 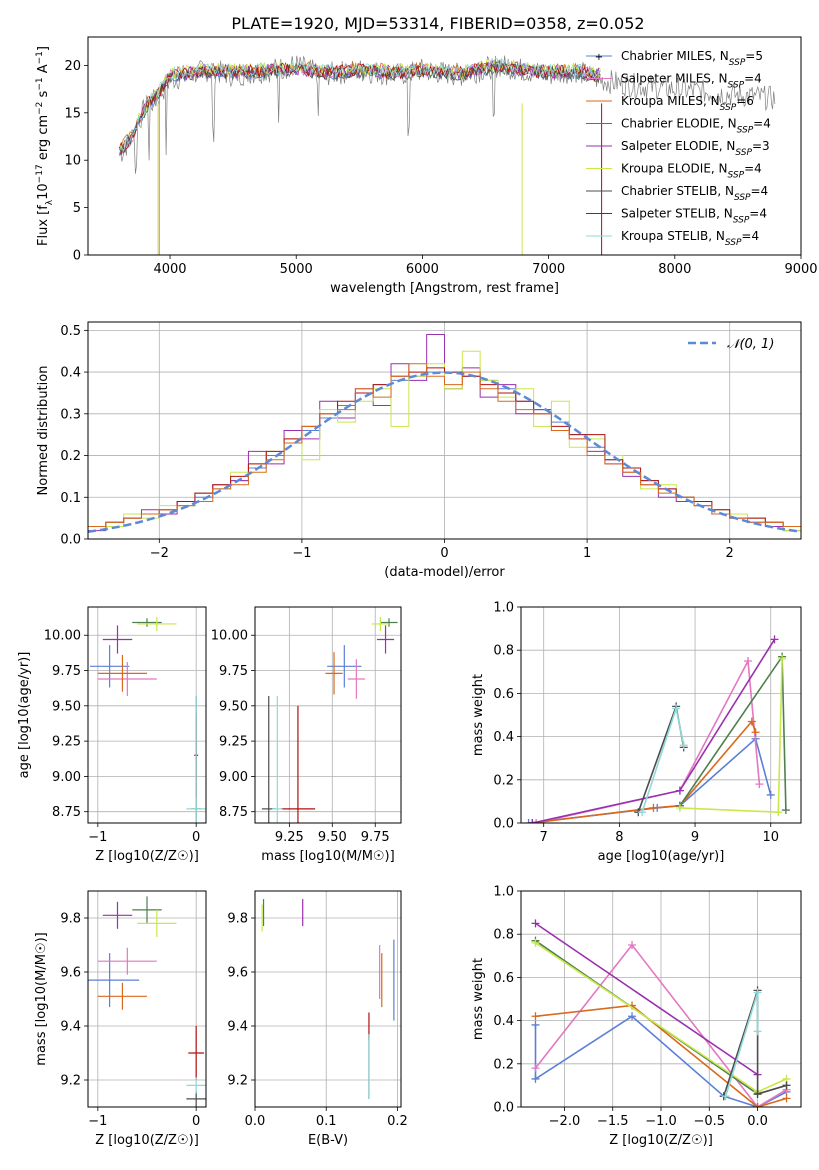 I want to click on y-tick-label: 9.6, so click(x=237, y=973).